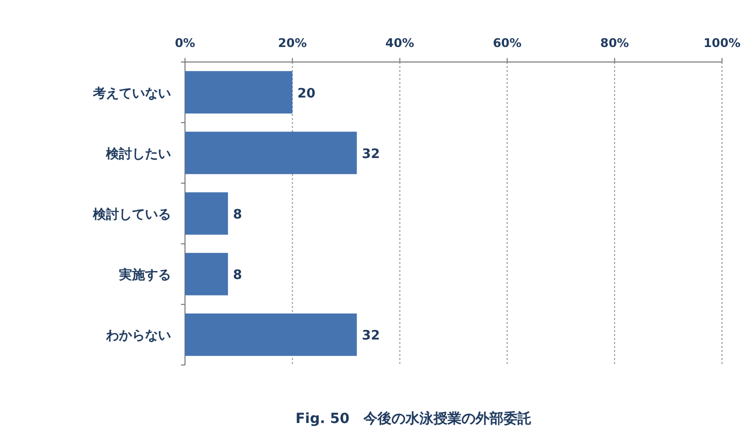 The image size is (744, 442). What do you see at coordinates (144, 275) in the screenshot?
I see `y-tick-label: 実施する` at bounding box center [144, 275].